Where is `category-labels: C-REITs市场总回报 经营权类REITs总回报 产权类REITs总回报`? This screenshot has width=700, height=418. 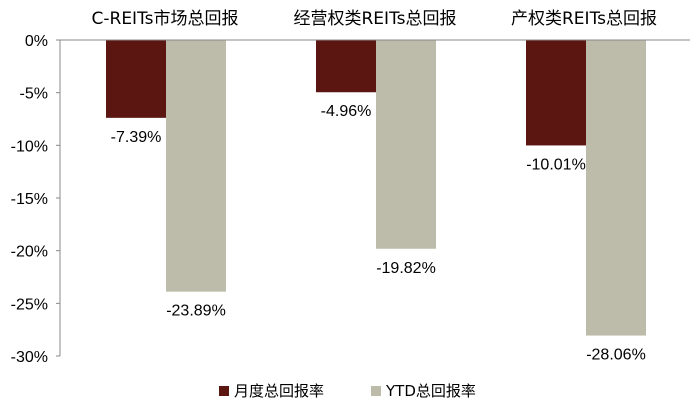
category-labels: C-REITs市场总回报 经营权类REITs总回报 产权类REITs总回报 is located at coordinates (375, 19).